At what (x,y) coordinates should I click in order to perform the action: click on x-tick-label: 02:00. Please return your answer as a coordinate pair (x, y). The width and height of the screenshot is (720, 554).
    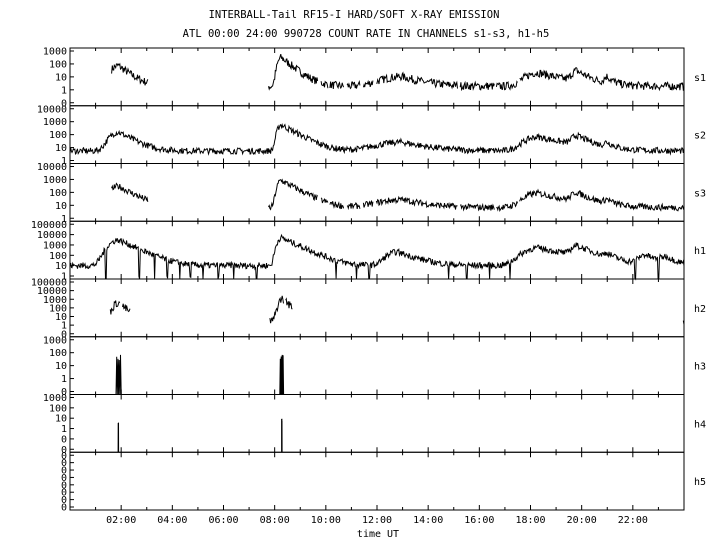
    Looking at the image, I should click on (121, 520).